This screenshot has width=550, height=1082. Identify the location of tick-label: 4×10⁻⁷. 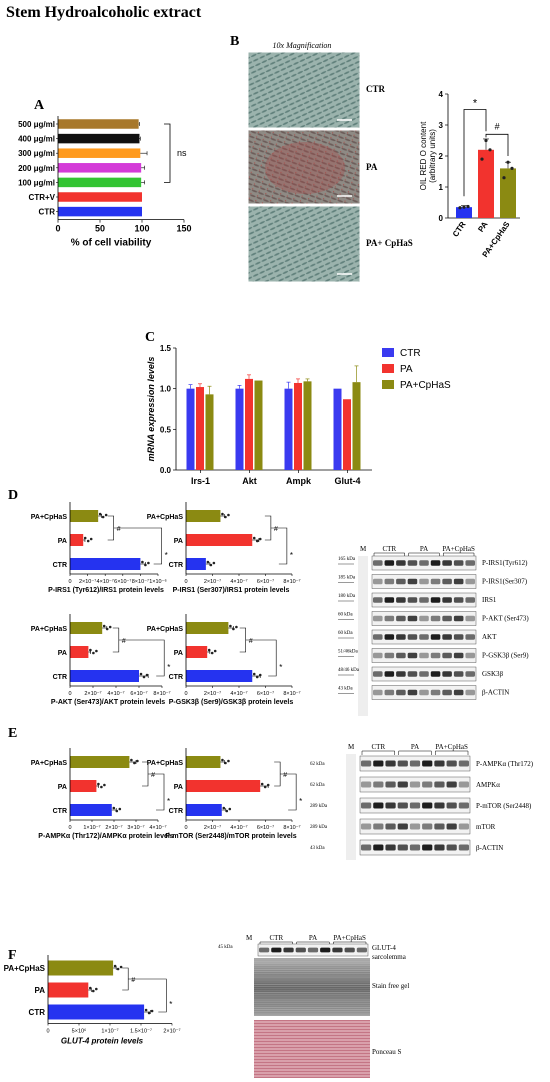
(238, 581).